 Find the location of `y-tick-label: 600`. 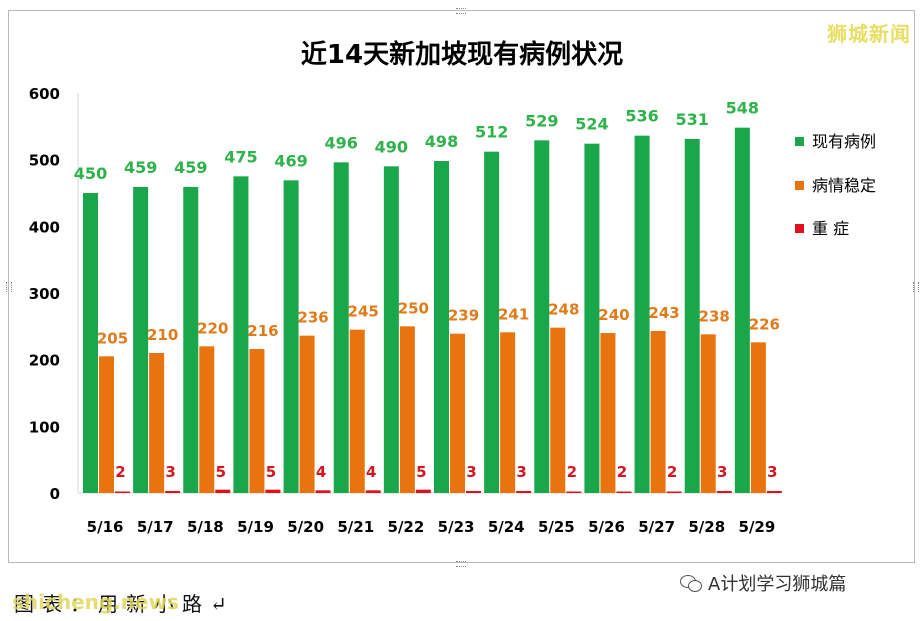

y-tick-label: 600 is located at coordinates (44, 94).